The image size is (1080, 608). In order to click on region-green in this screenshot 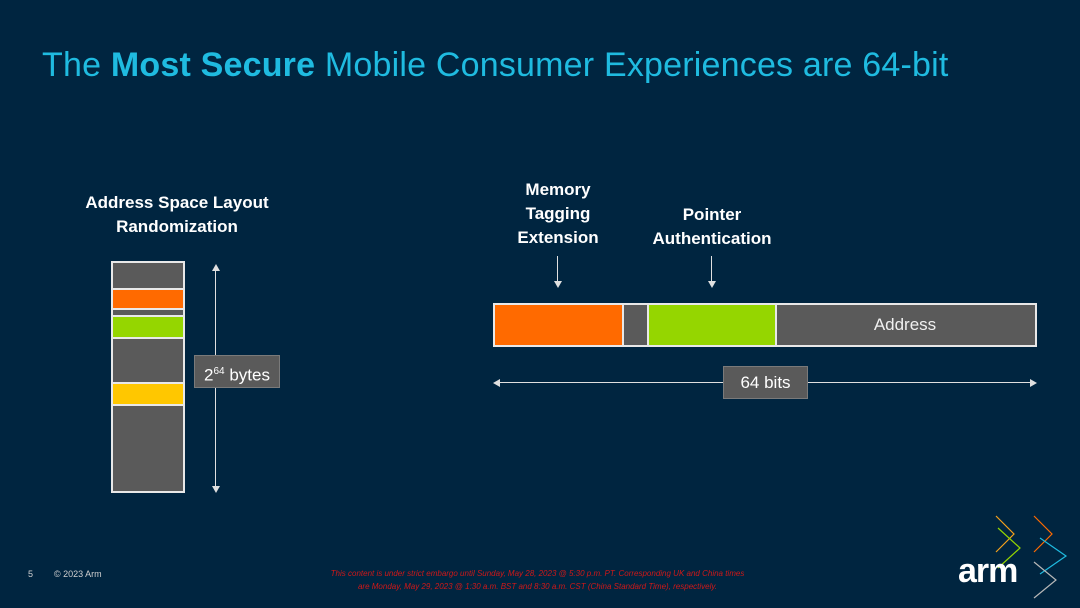, I will do `click(148, 327)`.